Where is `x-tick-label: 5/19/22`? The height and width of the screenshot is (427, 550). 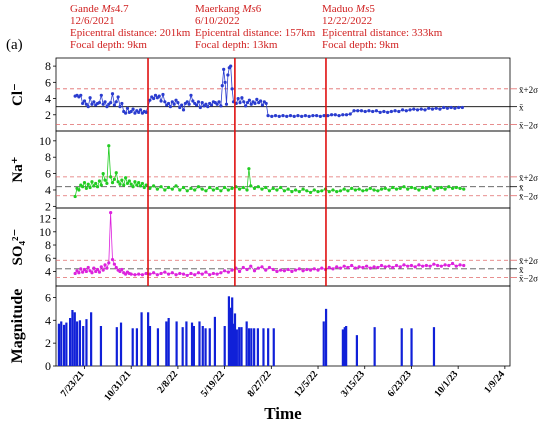
x-tick-label: 5/19/22 is located at coordinates (213, 384).